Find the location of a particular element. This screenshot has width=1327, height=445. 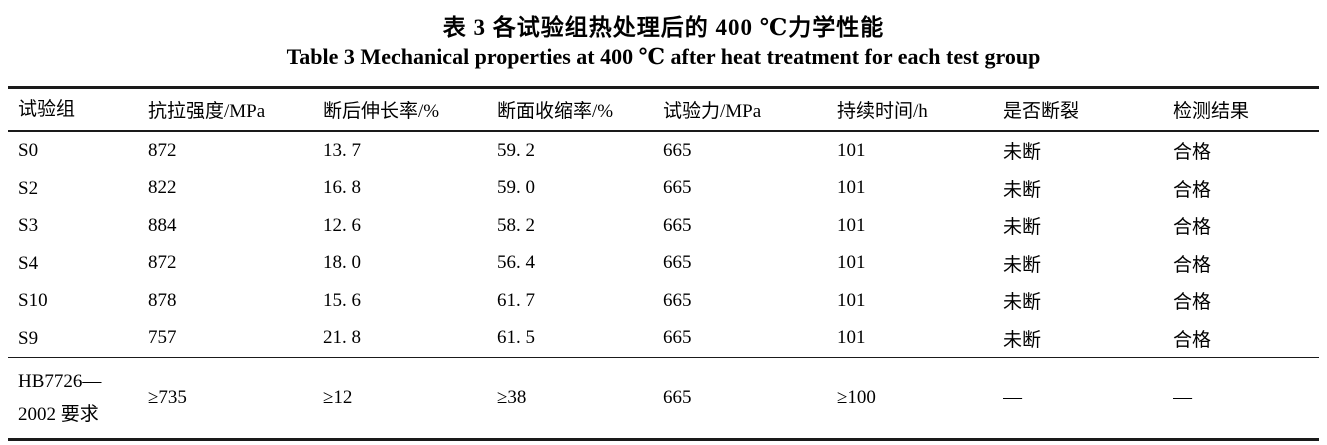

cell-group: S9 is located at coordinates (28, 338).